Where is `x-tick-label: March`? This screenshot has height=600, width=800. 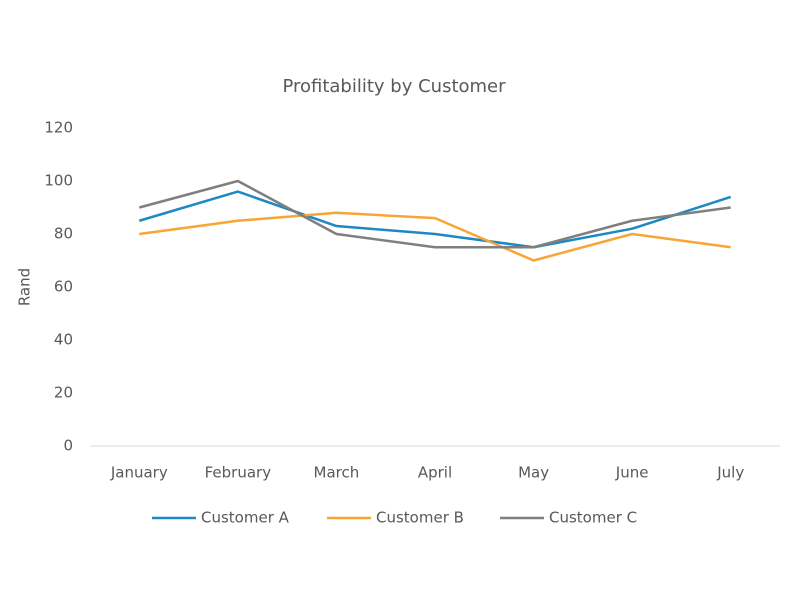
x-tick-label: March is located at coordinates (337, 473).